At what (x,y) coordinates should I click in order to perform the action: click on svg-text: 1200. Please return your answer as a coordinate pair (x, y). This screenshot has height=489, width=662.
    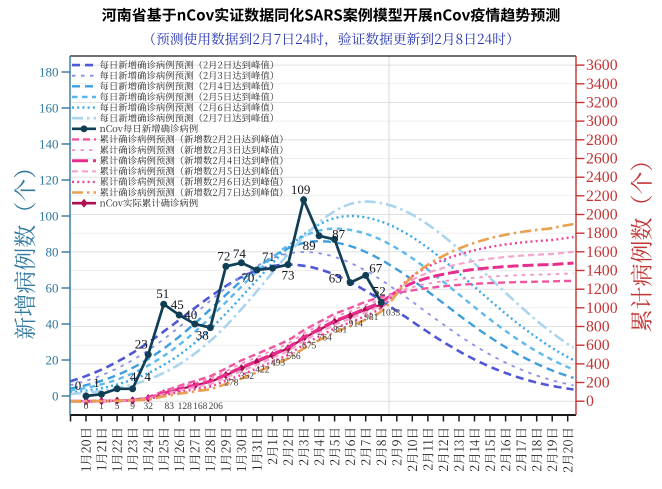
    Looking at the image, I should click on (602, 289).